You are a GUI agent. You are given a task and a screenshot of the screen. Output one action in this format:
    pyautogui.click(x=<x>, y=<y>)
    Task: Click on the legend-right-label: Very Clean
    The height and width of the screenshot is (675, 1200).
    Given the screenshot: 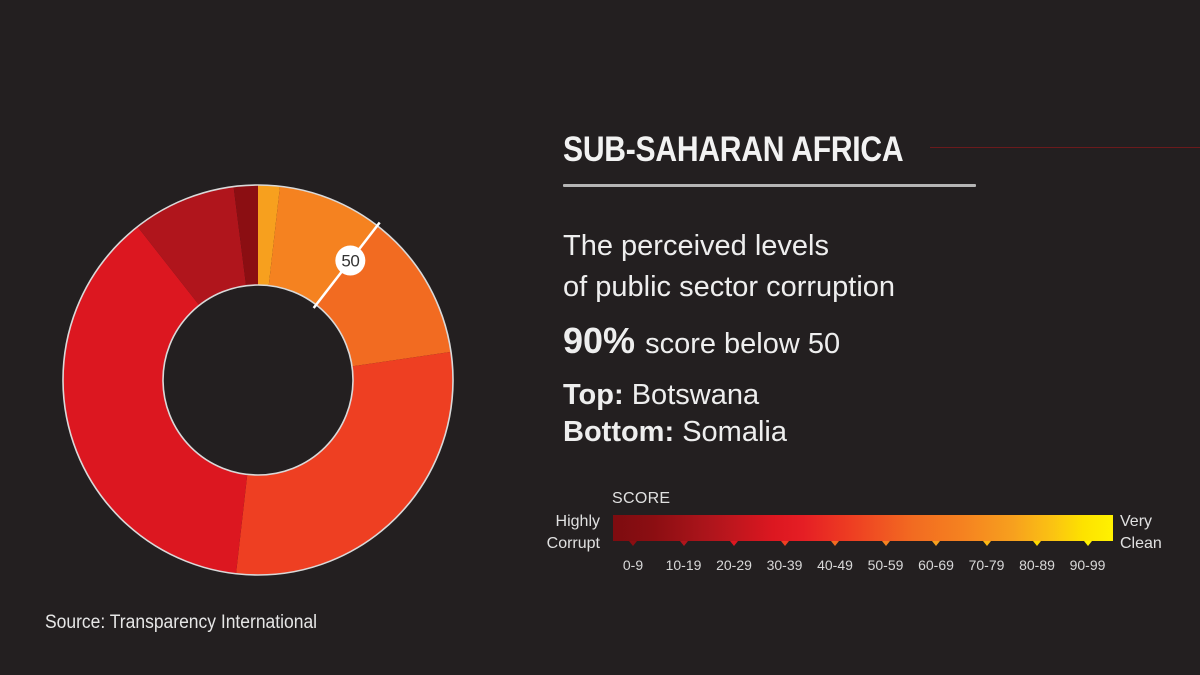 What is the action you would take?
    pyautogui.click(x=1141, y=533)
    